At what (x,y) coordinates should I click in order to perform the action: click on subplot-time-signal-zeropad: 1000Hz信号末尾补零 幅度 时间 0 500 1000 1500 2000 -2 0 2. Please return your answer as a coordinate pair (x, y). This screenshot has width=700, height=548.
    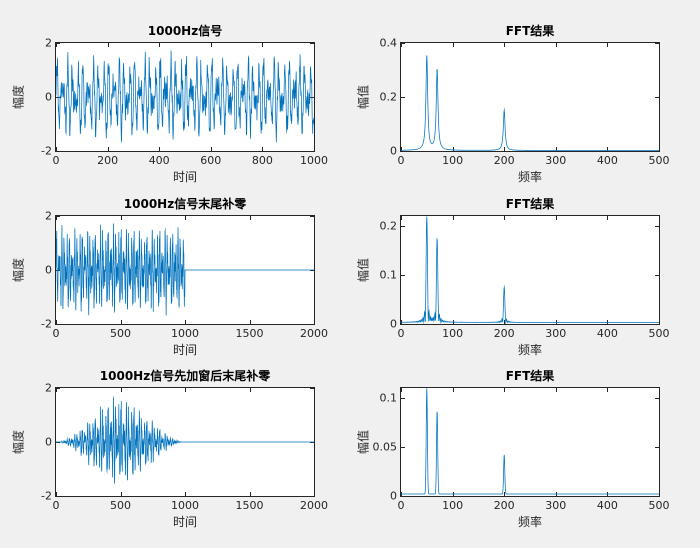
    Looking at the image, I should click on (170, 277).